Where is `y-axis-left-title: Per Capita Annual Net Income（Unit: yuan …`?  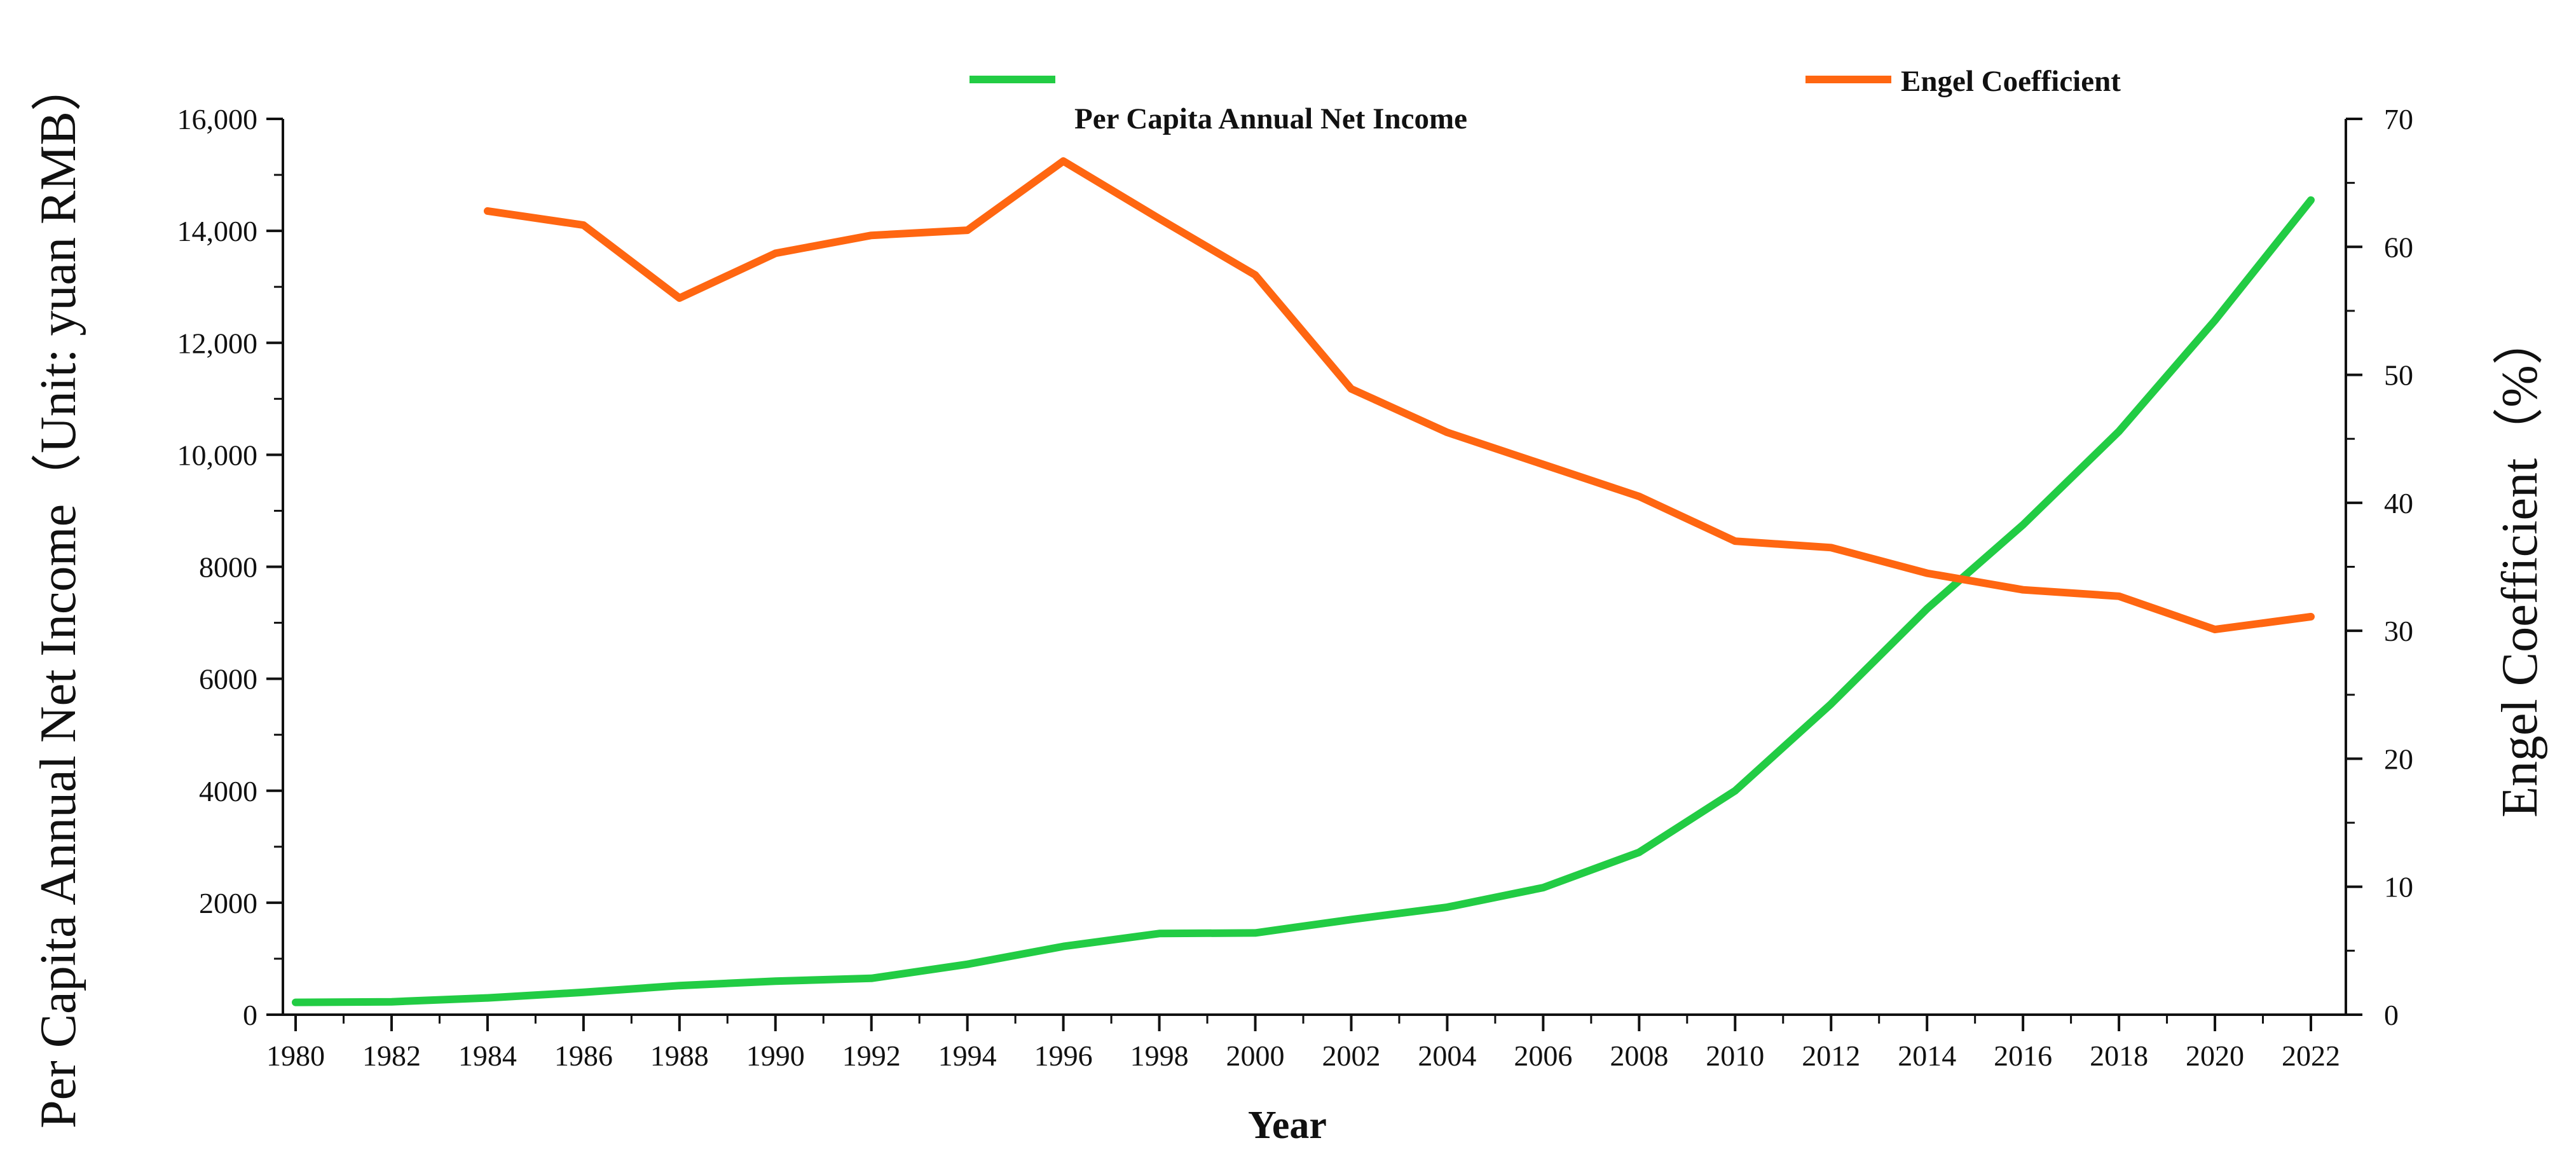
y-axis-left-title: Per Capita Annual Net Income（Unit: yuan … is located at coordinates (59, 594).